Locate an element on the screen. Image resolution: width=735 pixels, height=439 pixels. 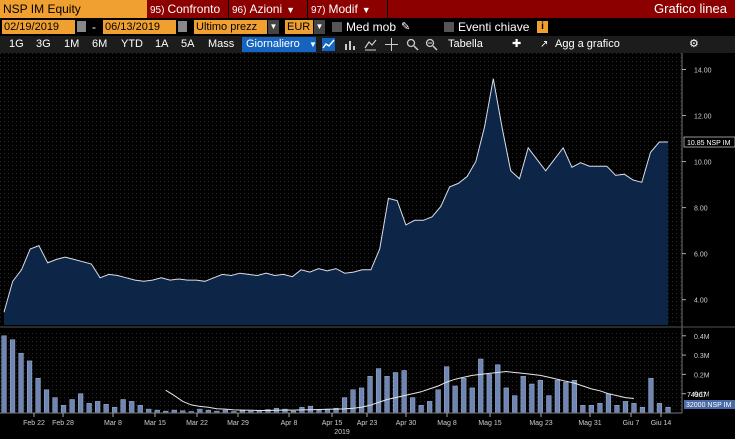
x-tick-label: Mar 29 is located at coordinates (238, 423).